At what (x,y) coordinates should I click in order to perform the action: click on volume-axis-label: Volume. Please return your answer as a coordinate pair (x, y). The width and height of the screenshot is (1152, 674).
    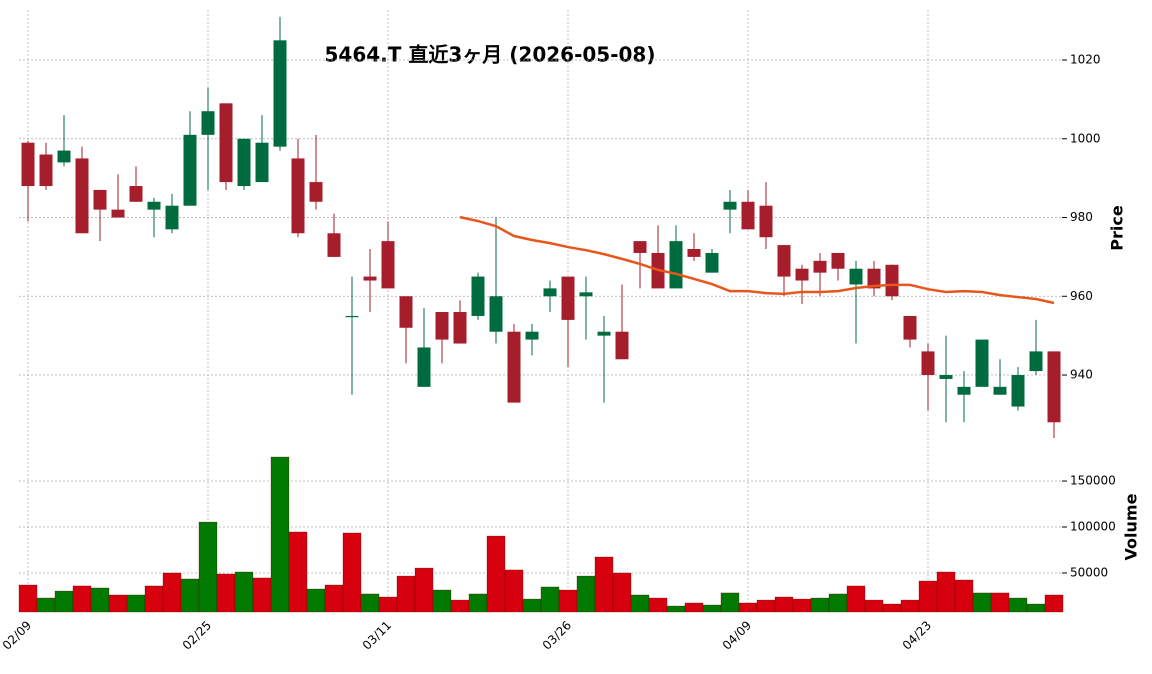
    Looking at the image, I should click on (1131, 526).